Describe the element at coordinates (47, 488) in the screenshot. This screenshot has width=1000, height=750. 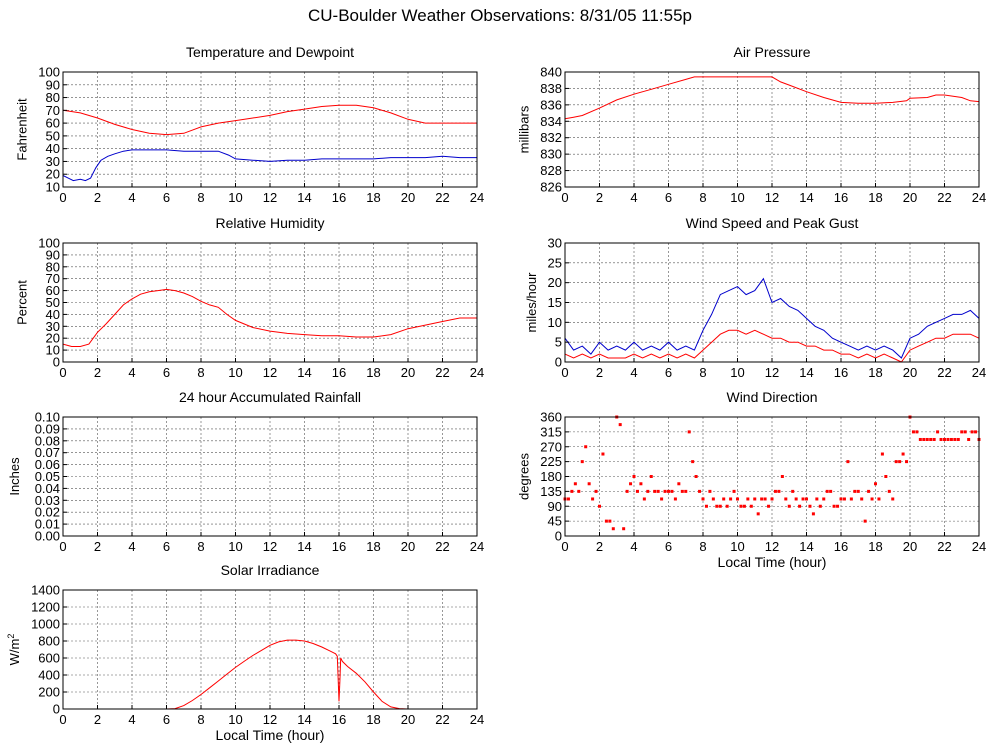
I see `y-tick-label: 0.04` at that location.